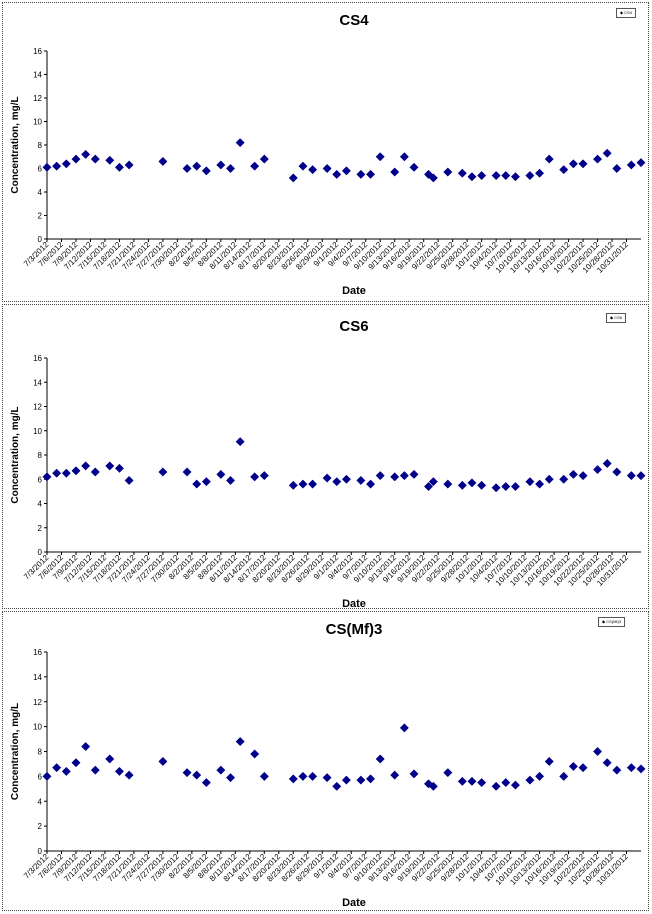  Describe the element at coordinates (612, 622) in the screenshot. I see `legend: ◆ CS(Mf)3` at that location.